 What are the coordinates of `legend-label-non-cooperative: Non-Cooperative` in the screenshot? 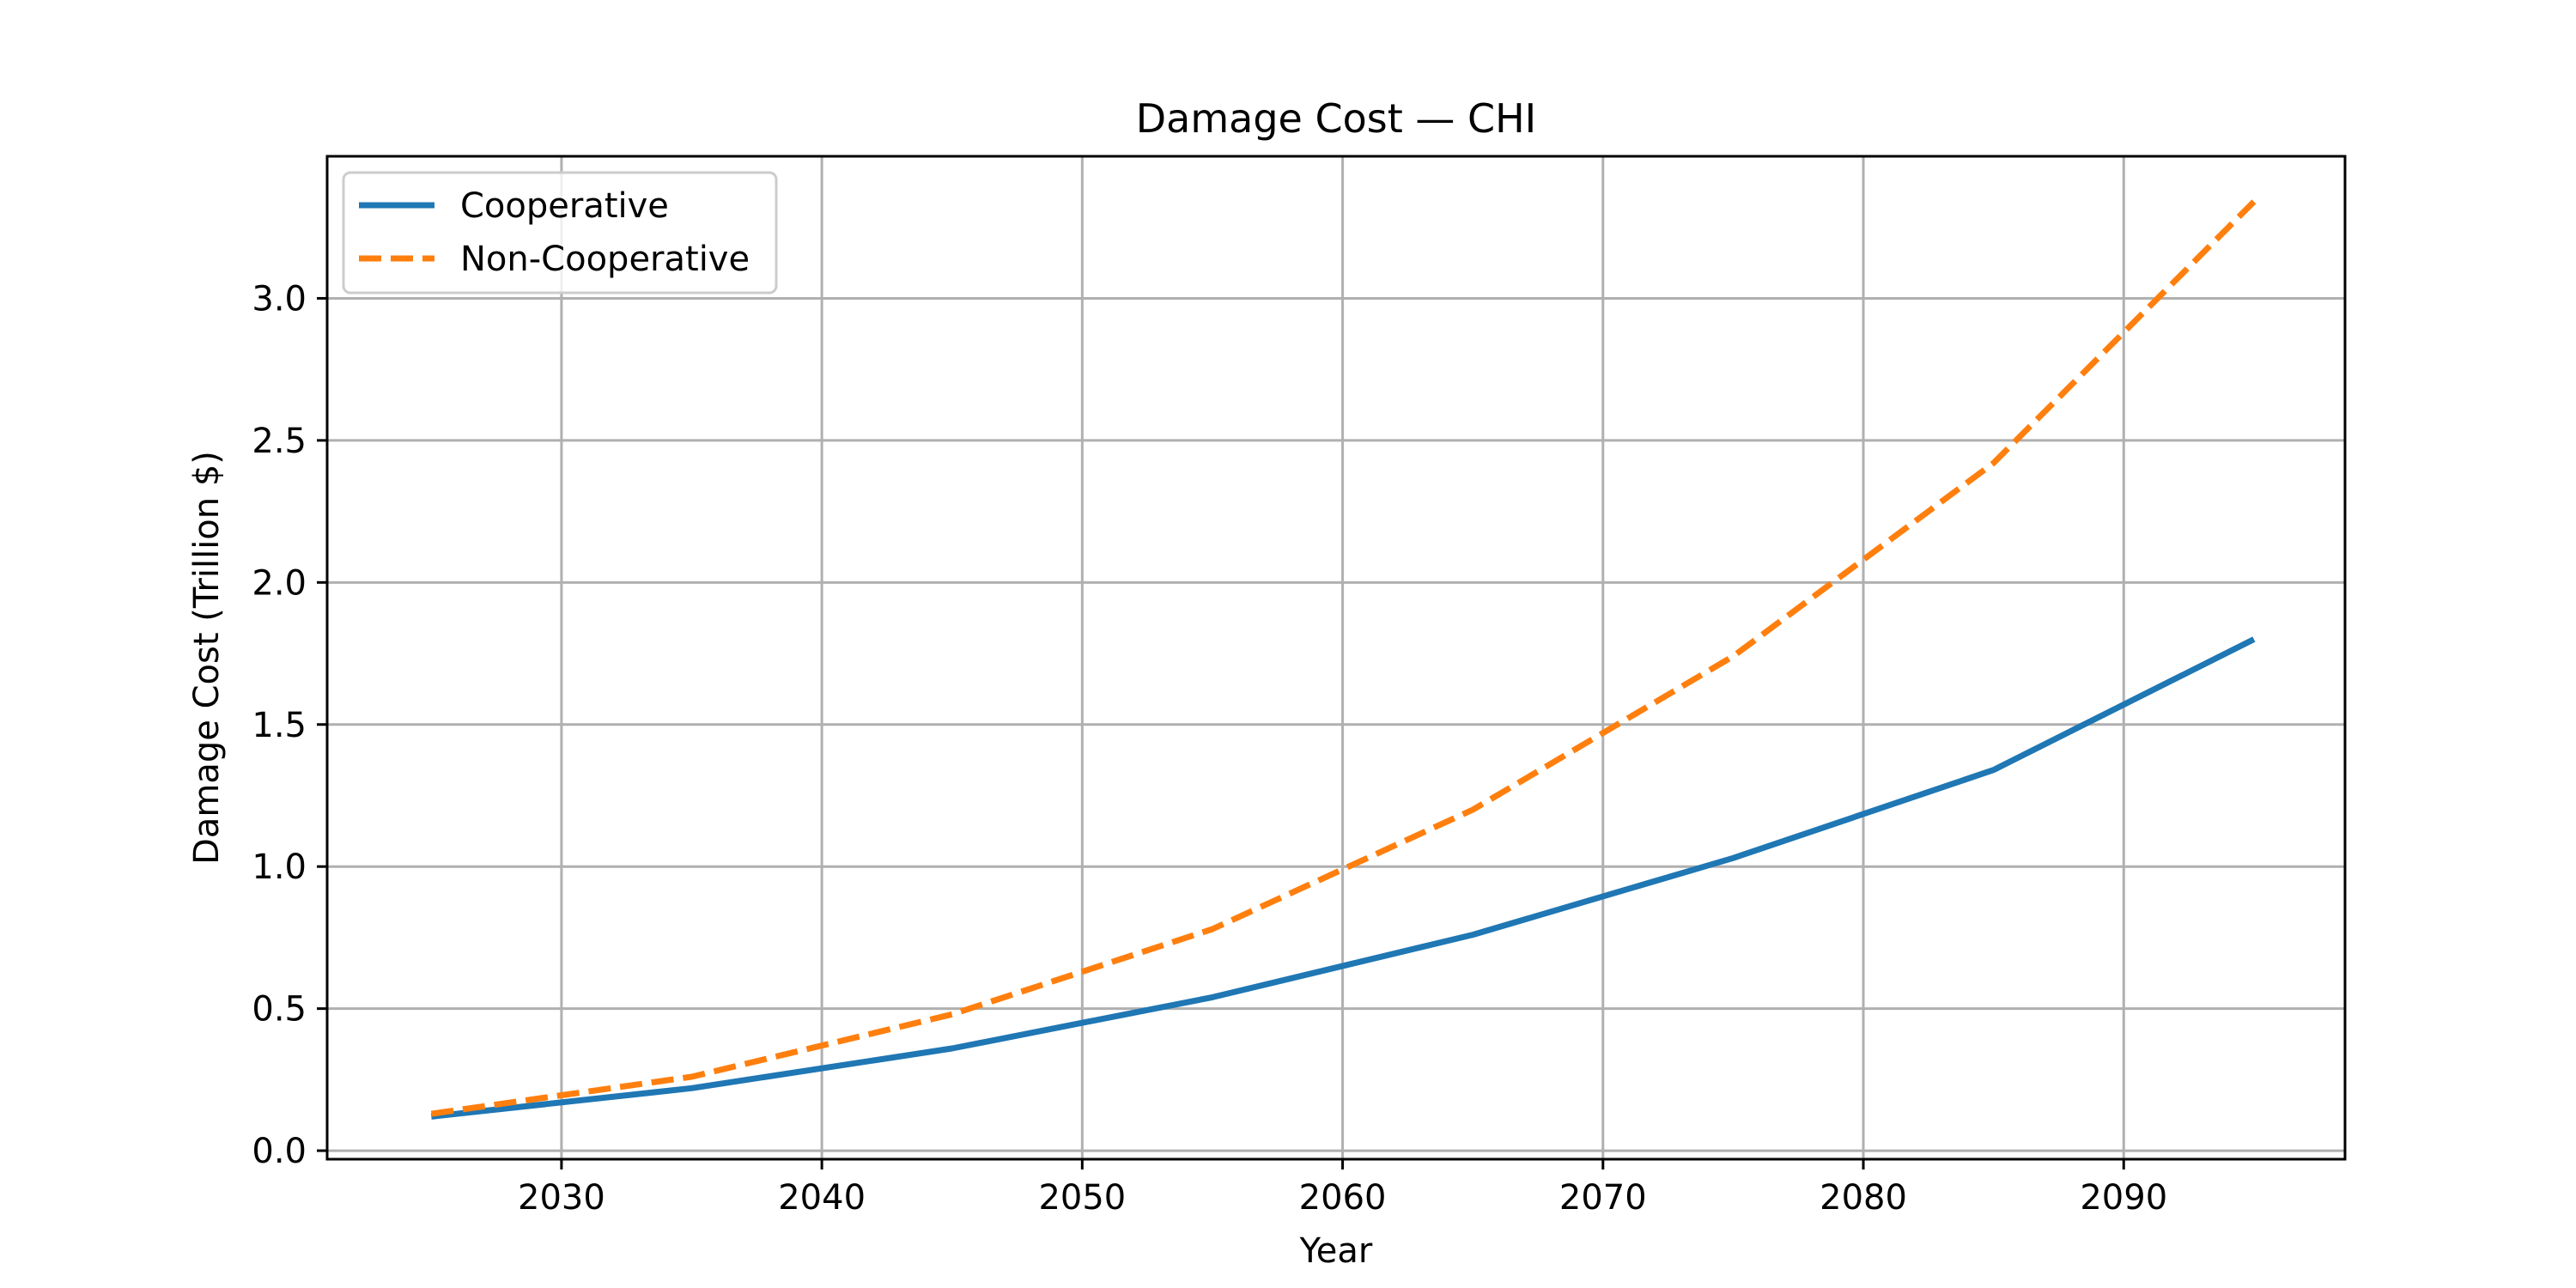 It's located at (605, 259).